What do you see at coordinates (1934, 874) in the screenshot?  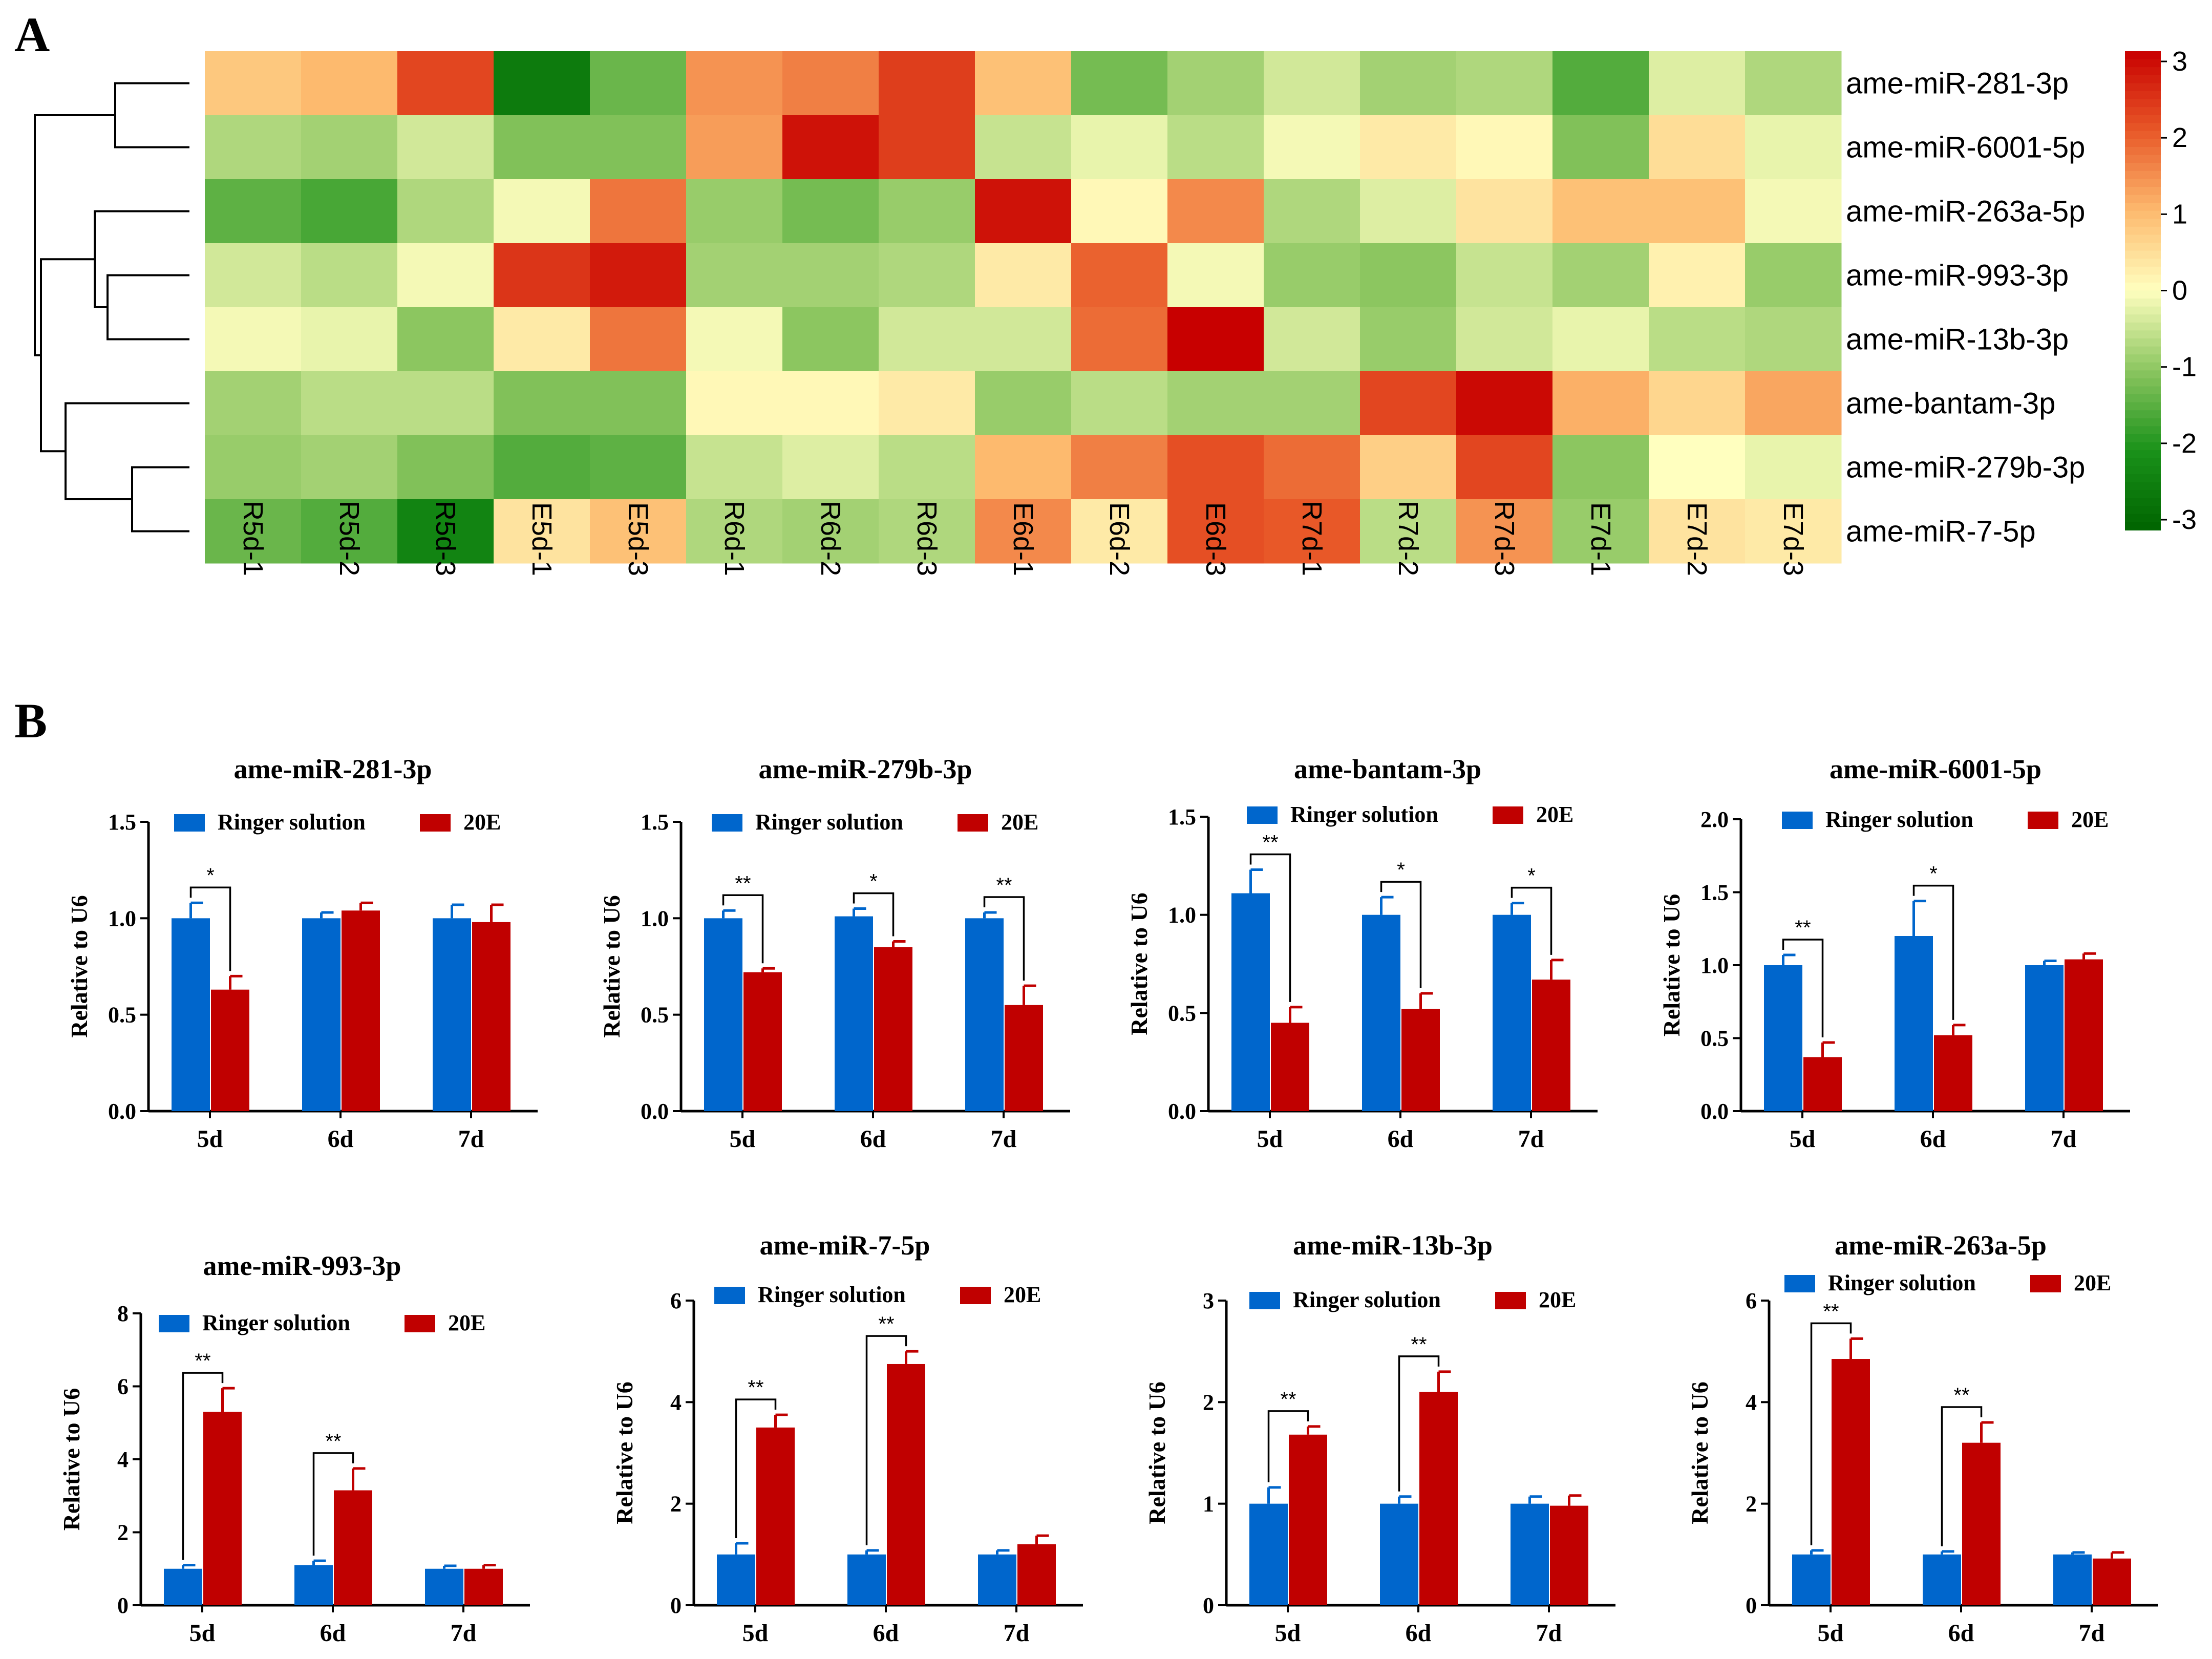 I see `significance-label: *` at bounding box center [1934, 874].